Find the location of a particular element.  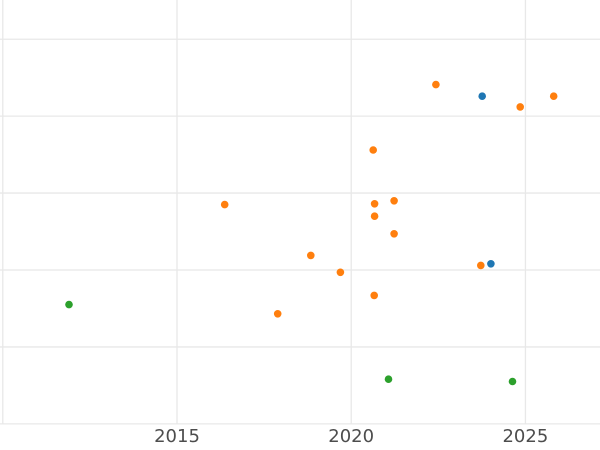

x-tick-label-2015: 2015 is located at coordinates (177, 436).